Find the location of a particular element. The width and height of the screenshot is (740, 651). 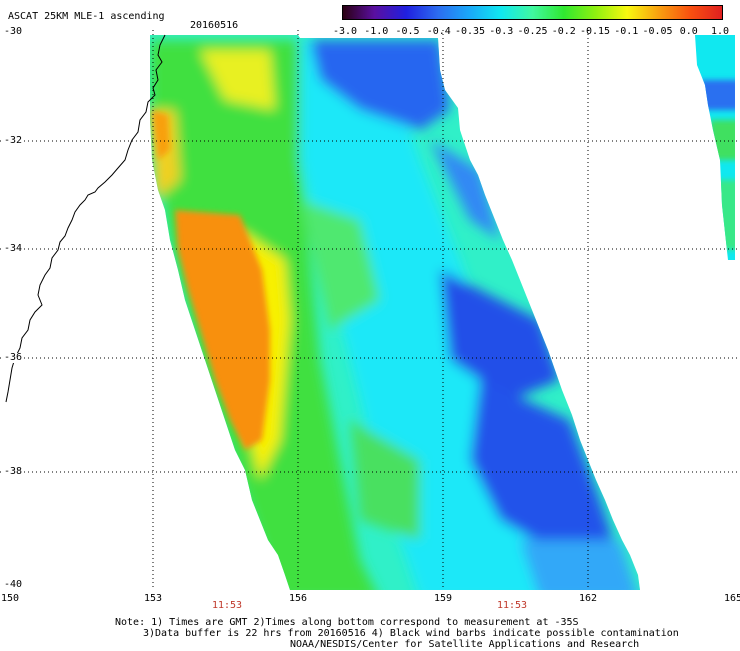

colorbar-tick-label: -0.1 is located at coordinates (626, 31).